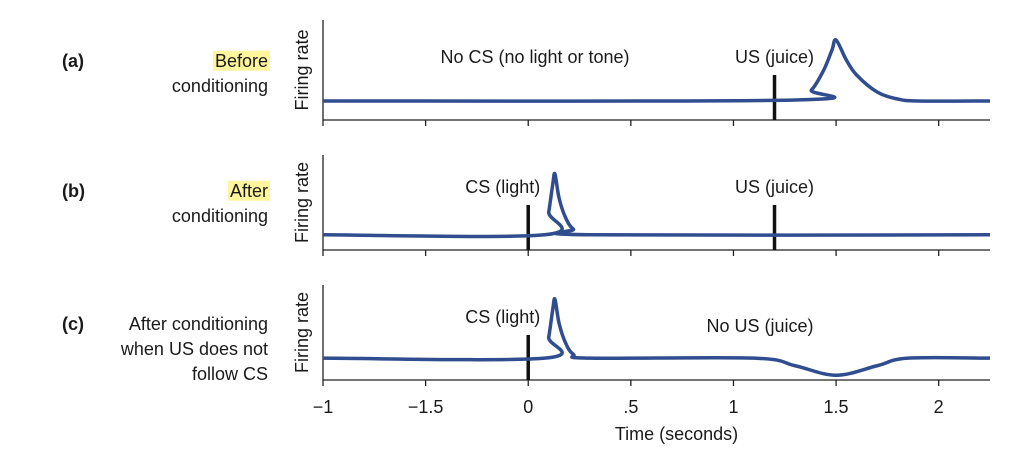 The width and height of the screenshot is (1033, 467). I want to click on x-tick-label: 1, so click(733, 407).